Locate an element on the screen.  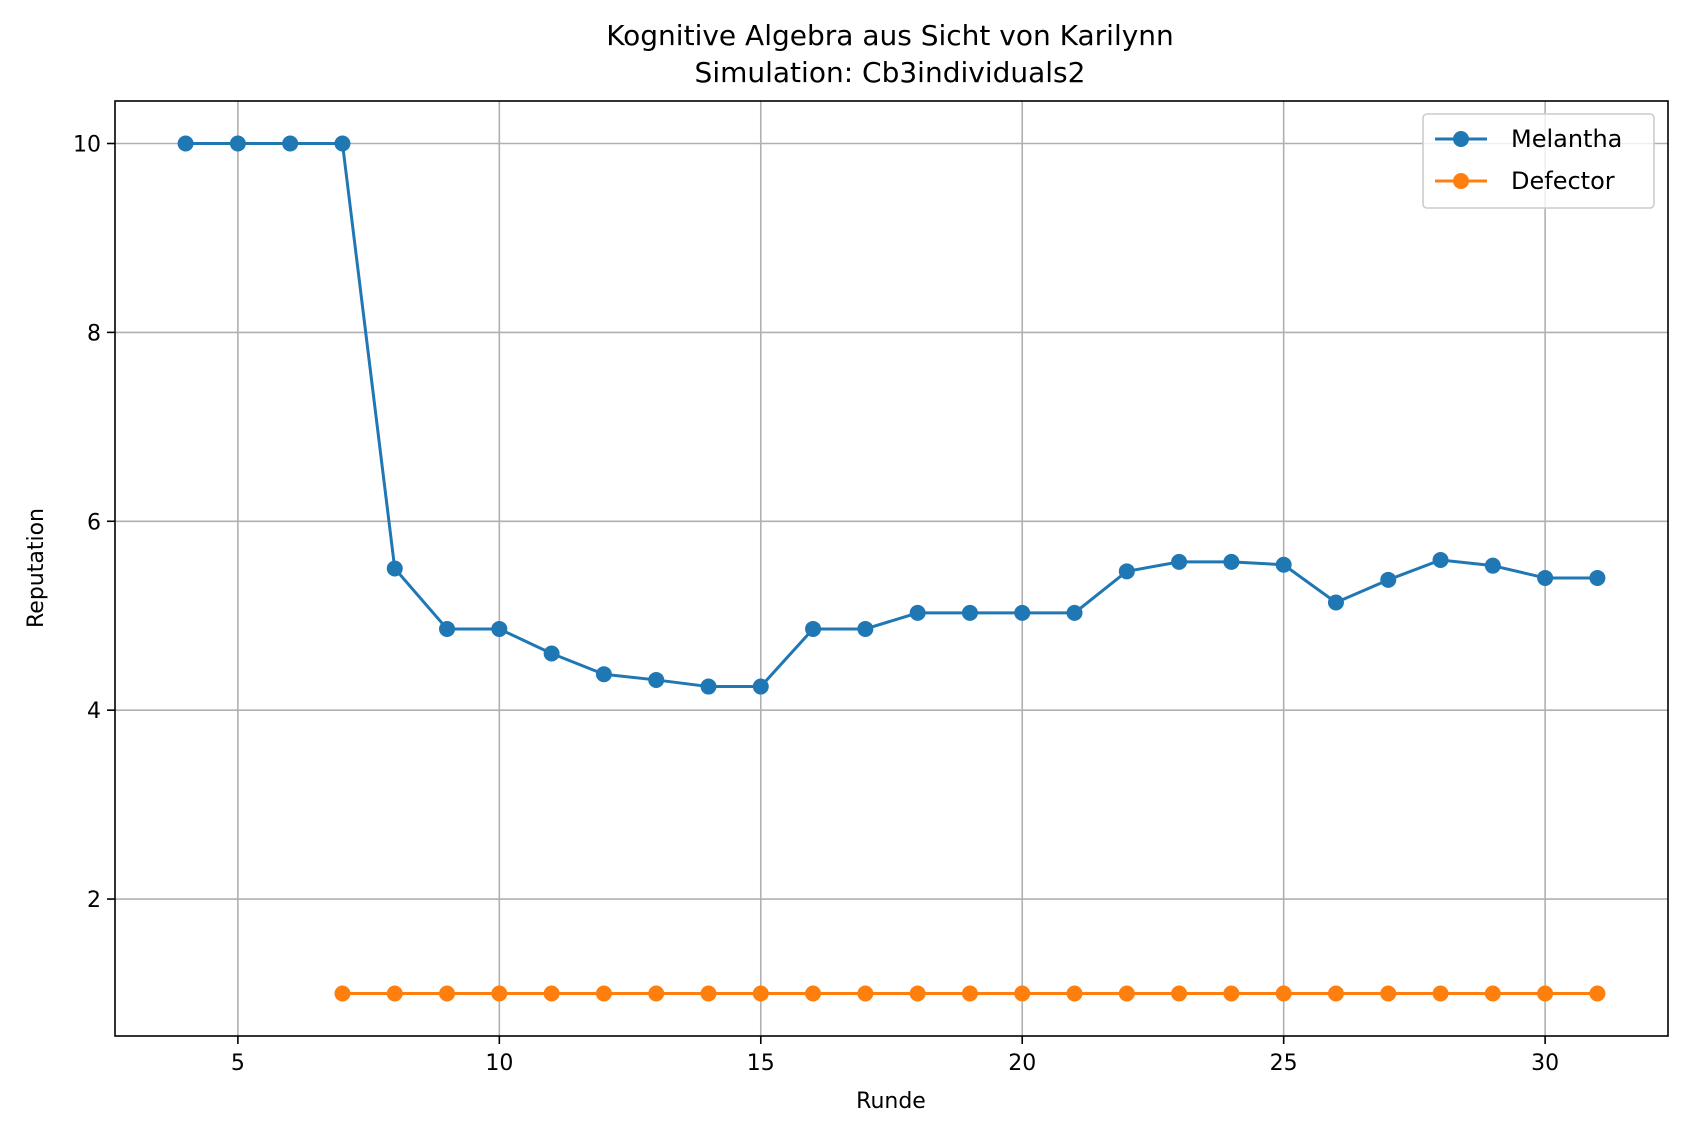
legend-swatch-marker-defector is located at coordinates (1461, 181).